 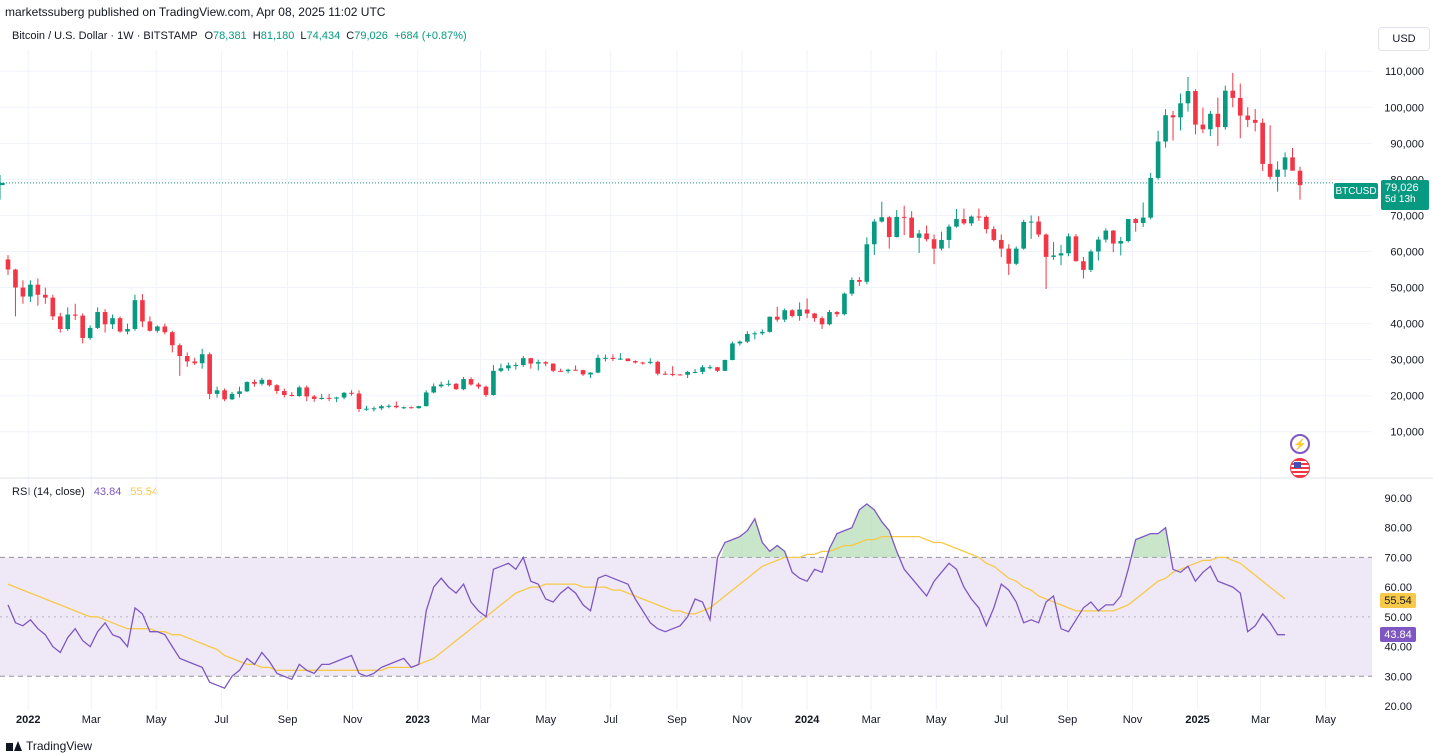 What do you see at coordinates (277, 36) in the screenshot?
I see `high-value: 81,180` at bounding box center [277, 36].